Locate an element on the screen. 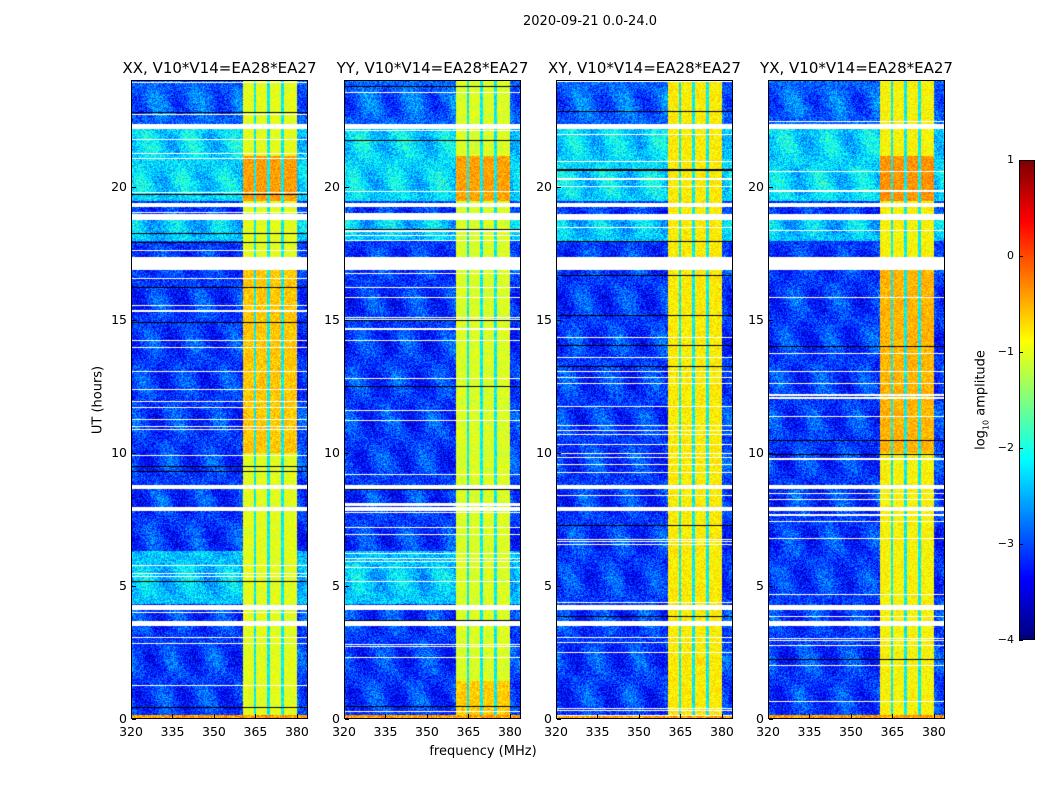  colorbar is located at coordinates (1027, 400).